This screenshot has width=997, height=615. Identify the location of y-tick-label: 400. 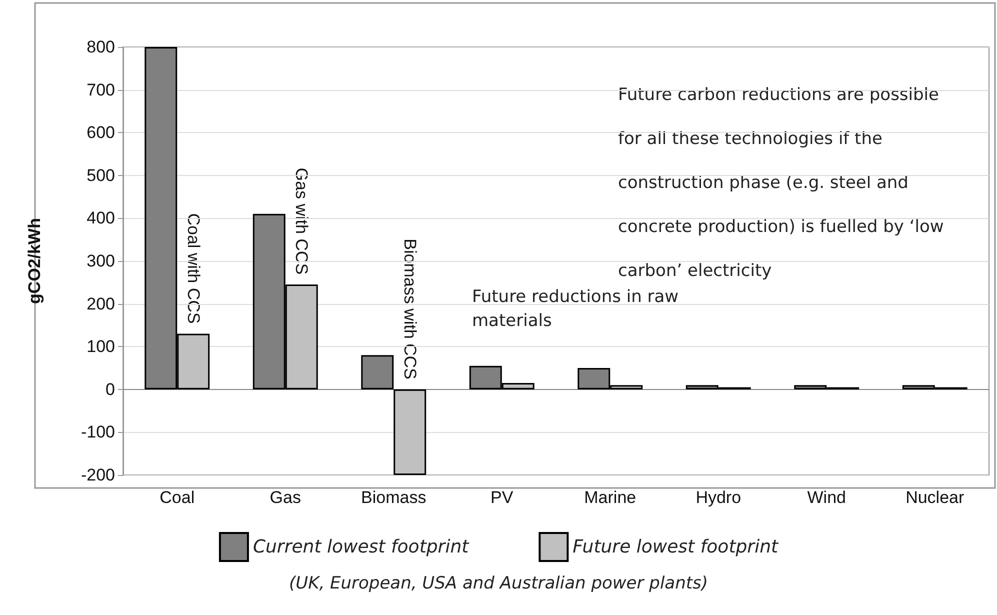
(100, 218).